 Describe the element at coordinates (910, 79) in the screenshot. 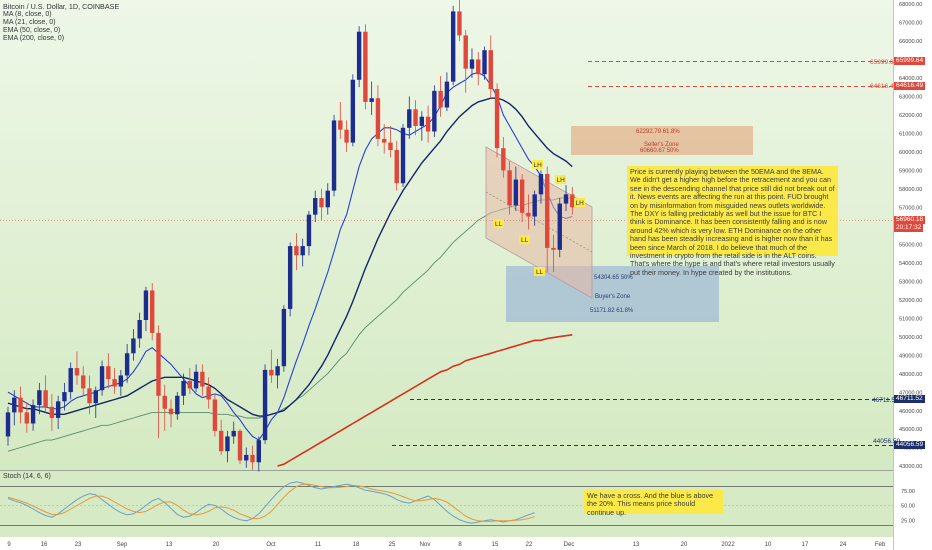

I see `price-tick-label: 64000.00` at that location.